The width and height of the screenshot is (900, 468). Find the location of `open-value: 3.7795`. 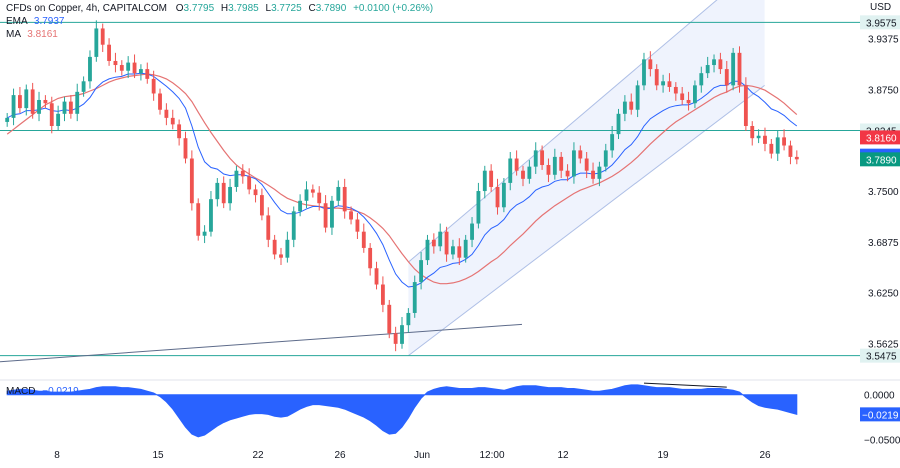

open-value: 3.7795 is located at coordinates (199, 8).